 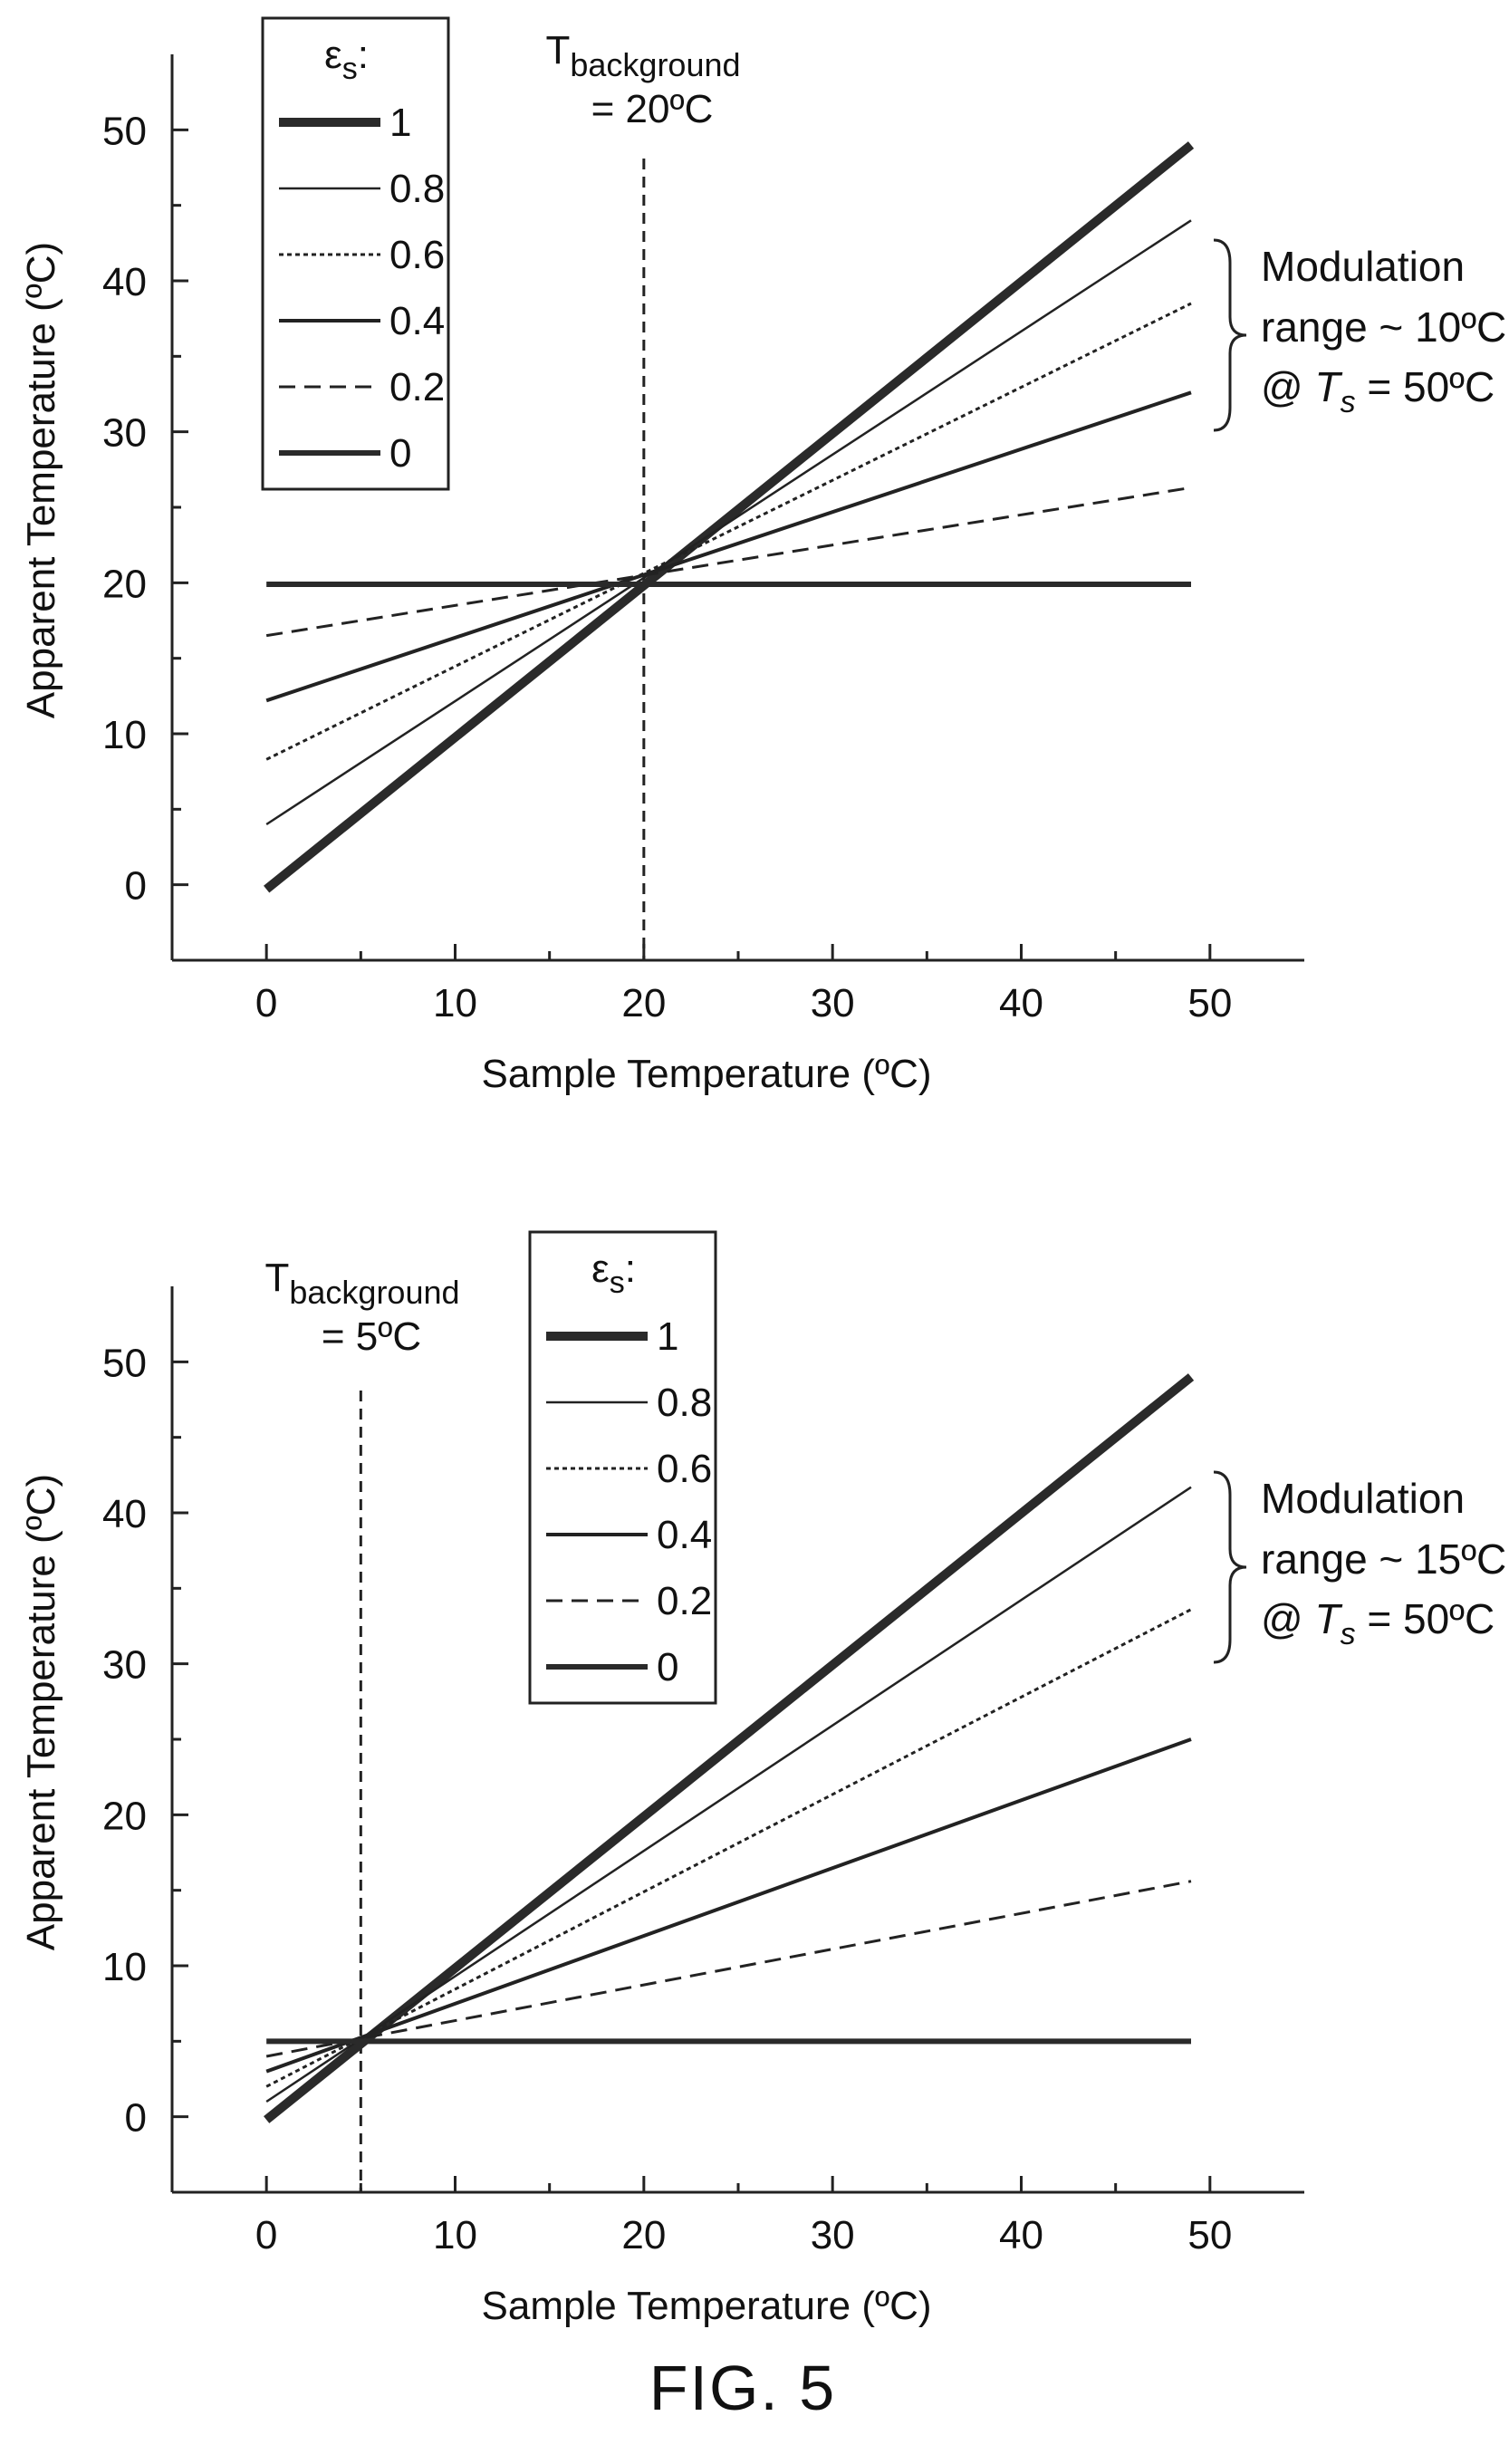 What do you see at coordinates (1383, 327) in the screenshot?
I see `annotation-line-2: range ~ 10ºC` at bounding box center [1383, 327].